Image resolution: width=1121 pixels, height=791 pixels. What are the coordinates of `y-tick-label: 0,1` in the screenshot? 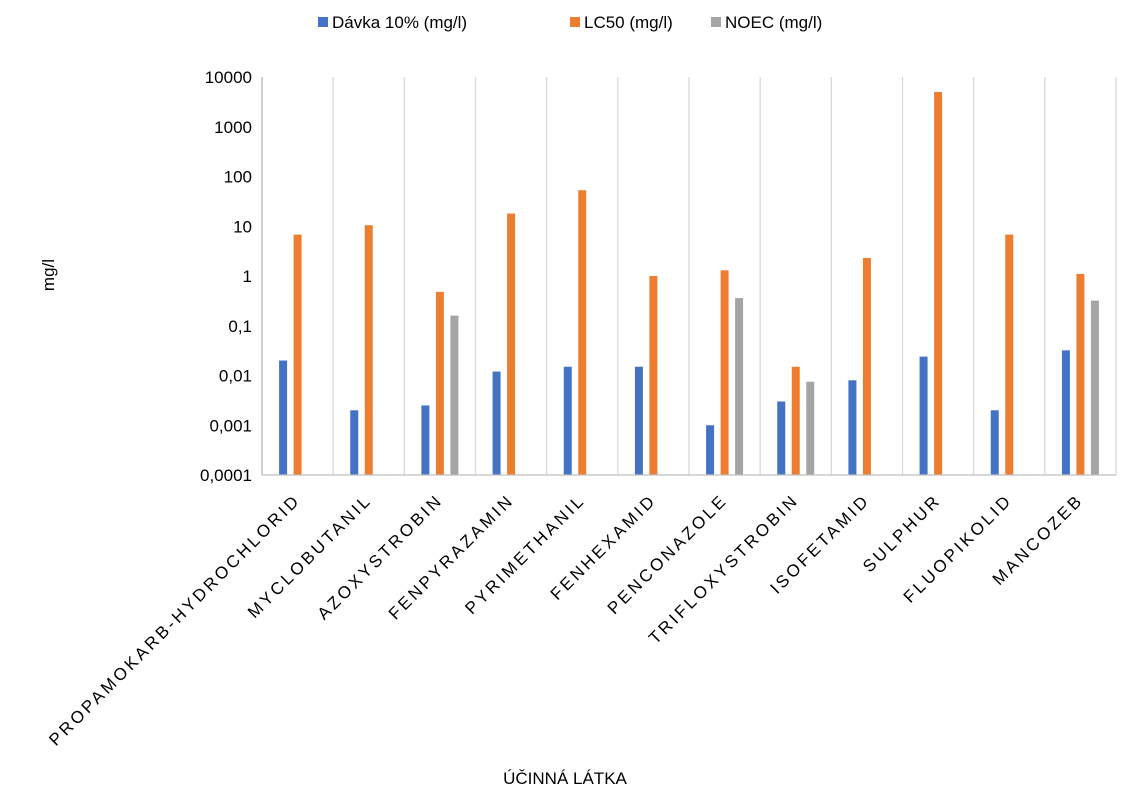 It's located at (240, 326).